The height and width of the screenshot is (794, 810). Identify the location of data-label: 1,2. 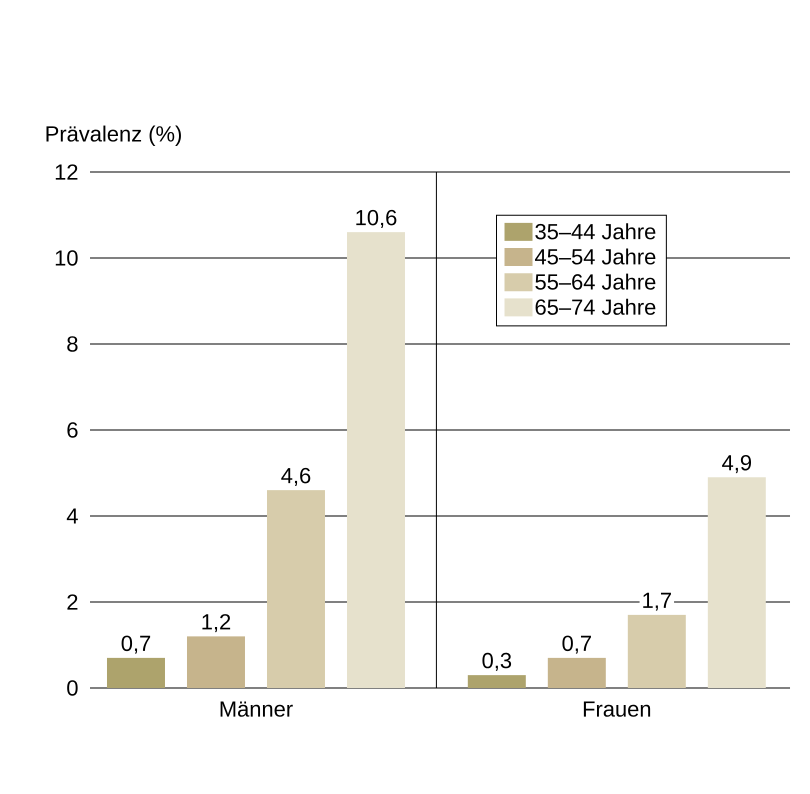
(216, 623).